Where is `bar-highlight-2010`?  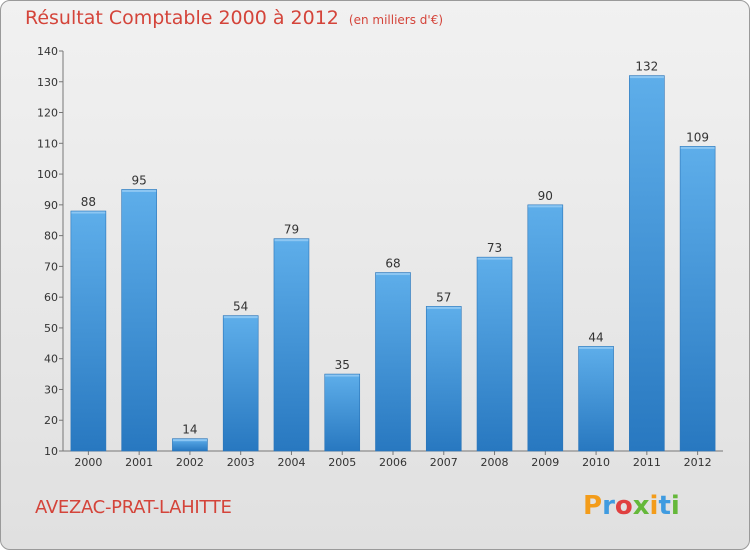
bar-highlight-2010 is located at coordinates (596, 347).